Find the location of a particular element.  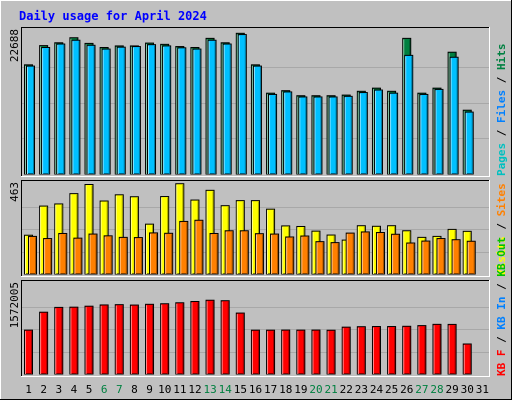

x-tick-label-day-5: 5 is located at coordinates (89, 389).